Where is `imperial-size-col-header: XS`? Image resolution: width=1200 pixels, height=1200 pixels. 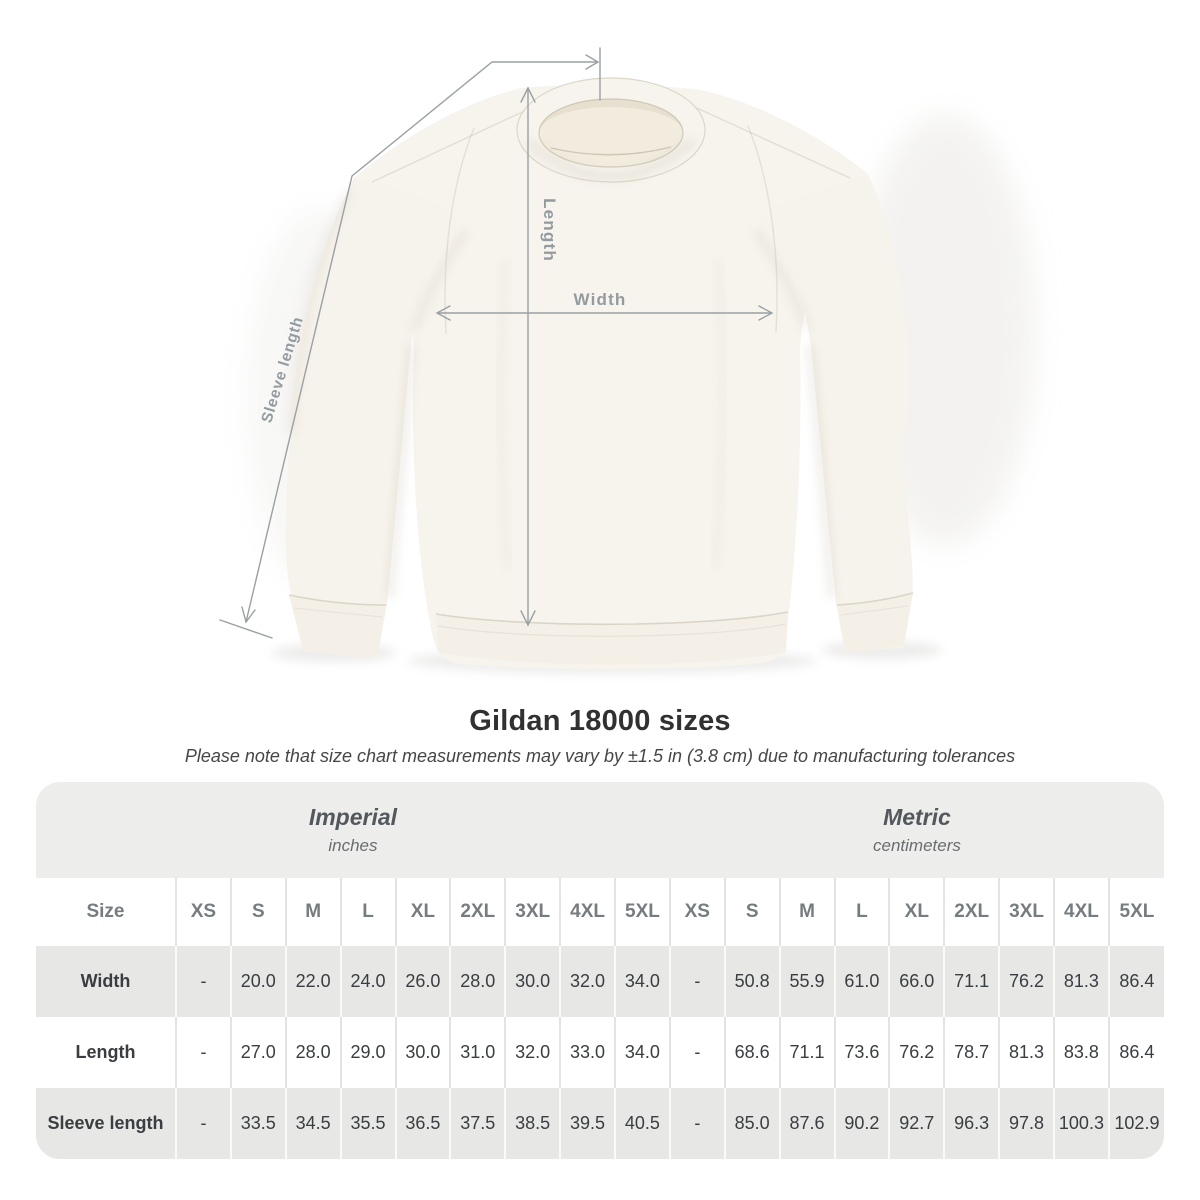
imperial-size-col-header: XS is located at coordinates (203, 912).